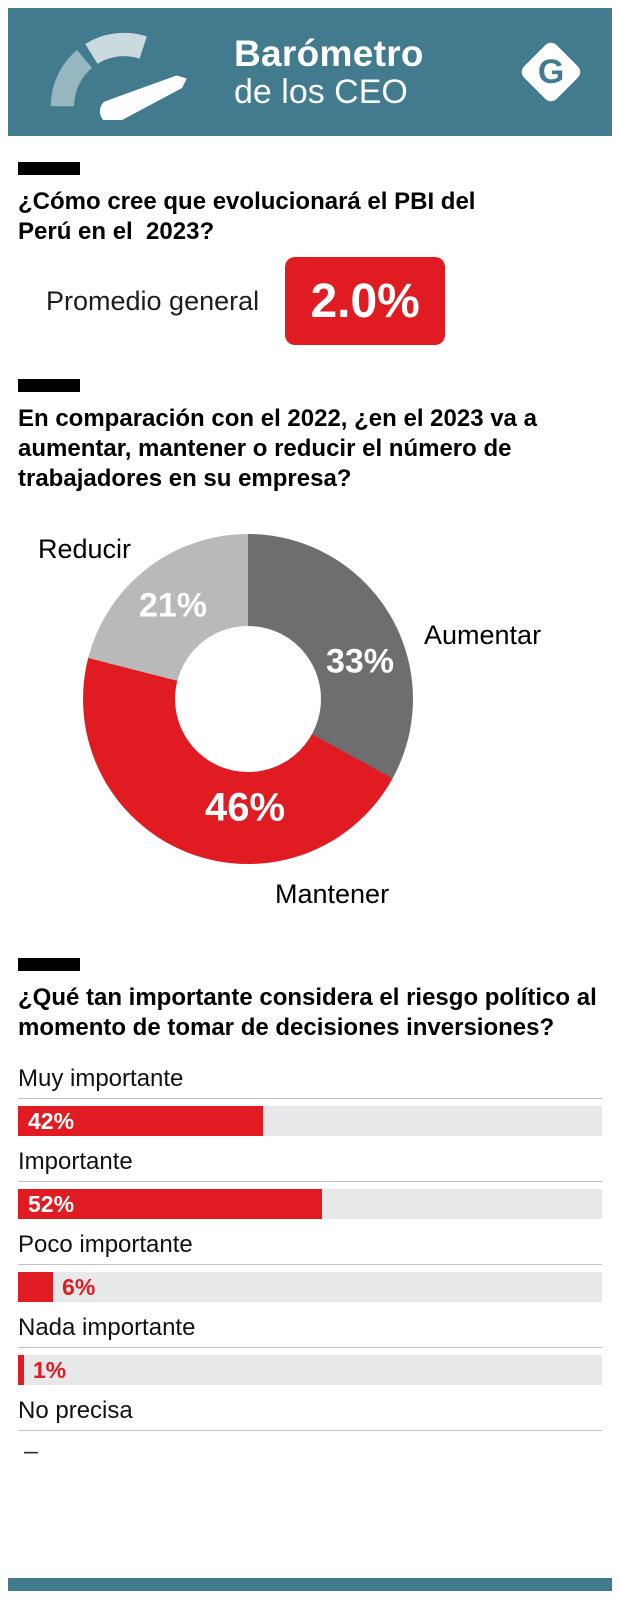  Describe the element at coordinates (310, 1370) in the screenshot. I see `bar-track: 1%` at that location.